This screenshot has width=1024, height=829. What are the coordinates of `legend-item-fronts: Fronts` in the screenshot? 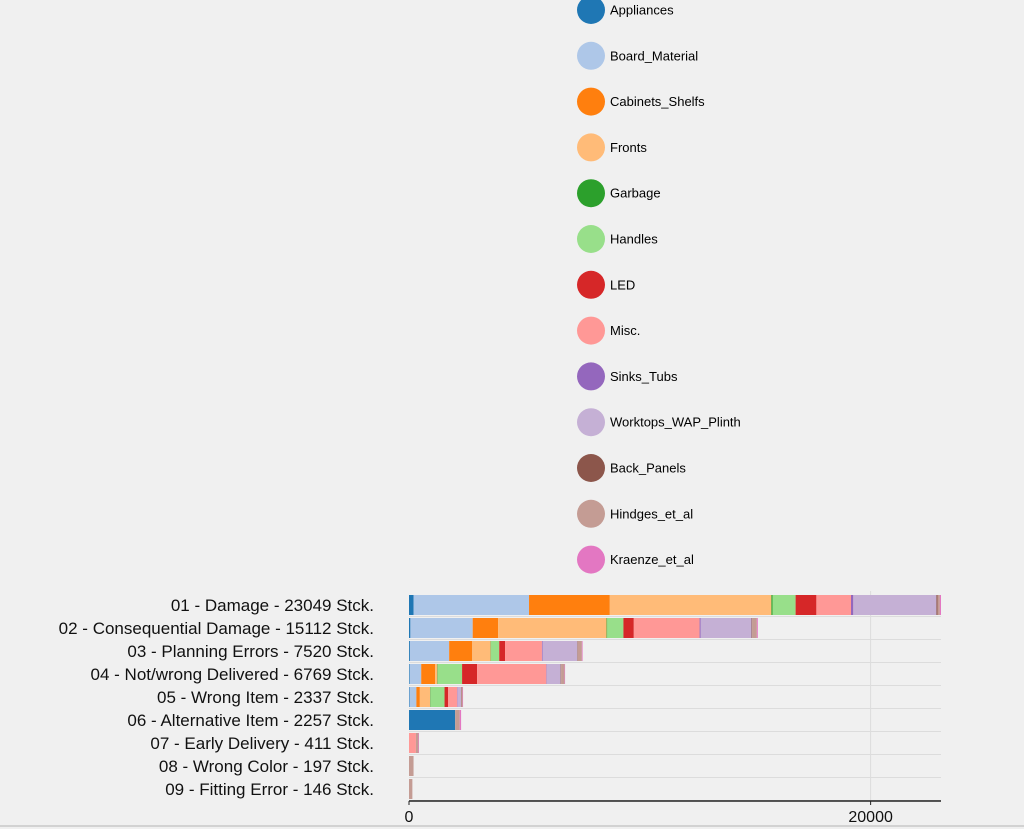 It's located at (612, 147).